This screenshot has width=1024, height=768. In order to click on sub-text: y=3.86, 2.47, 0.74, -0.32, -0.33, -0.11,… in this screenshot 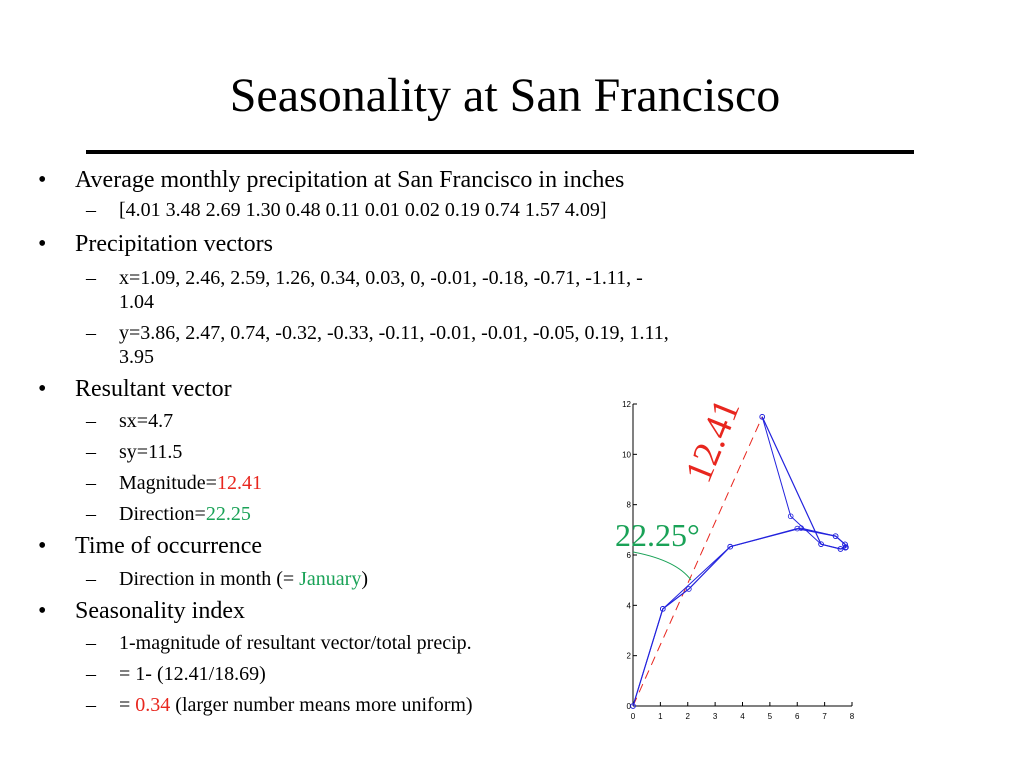, I will do `click(394, 333)`.